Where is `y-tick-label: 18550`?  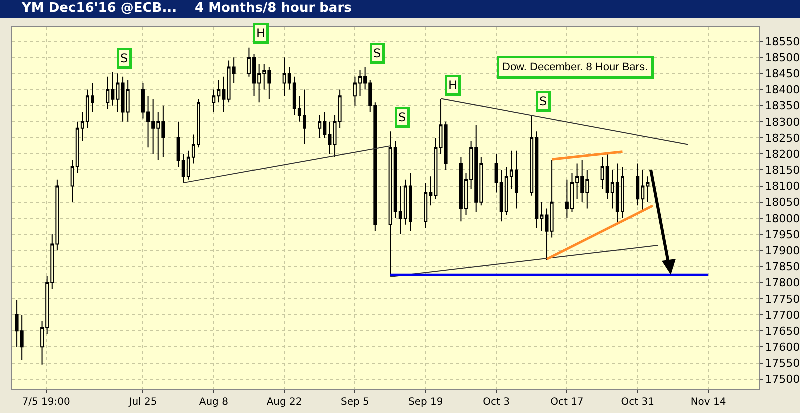
y-tick-label: 18550 is located at coordinates (782, 41).